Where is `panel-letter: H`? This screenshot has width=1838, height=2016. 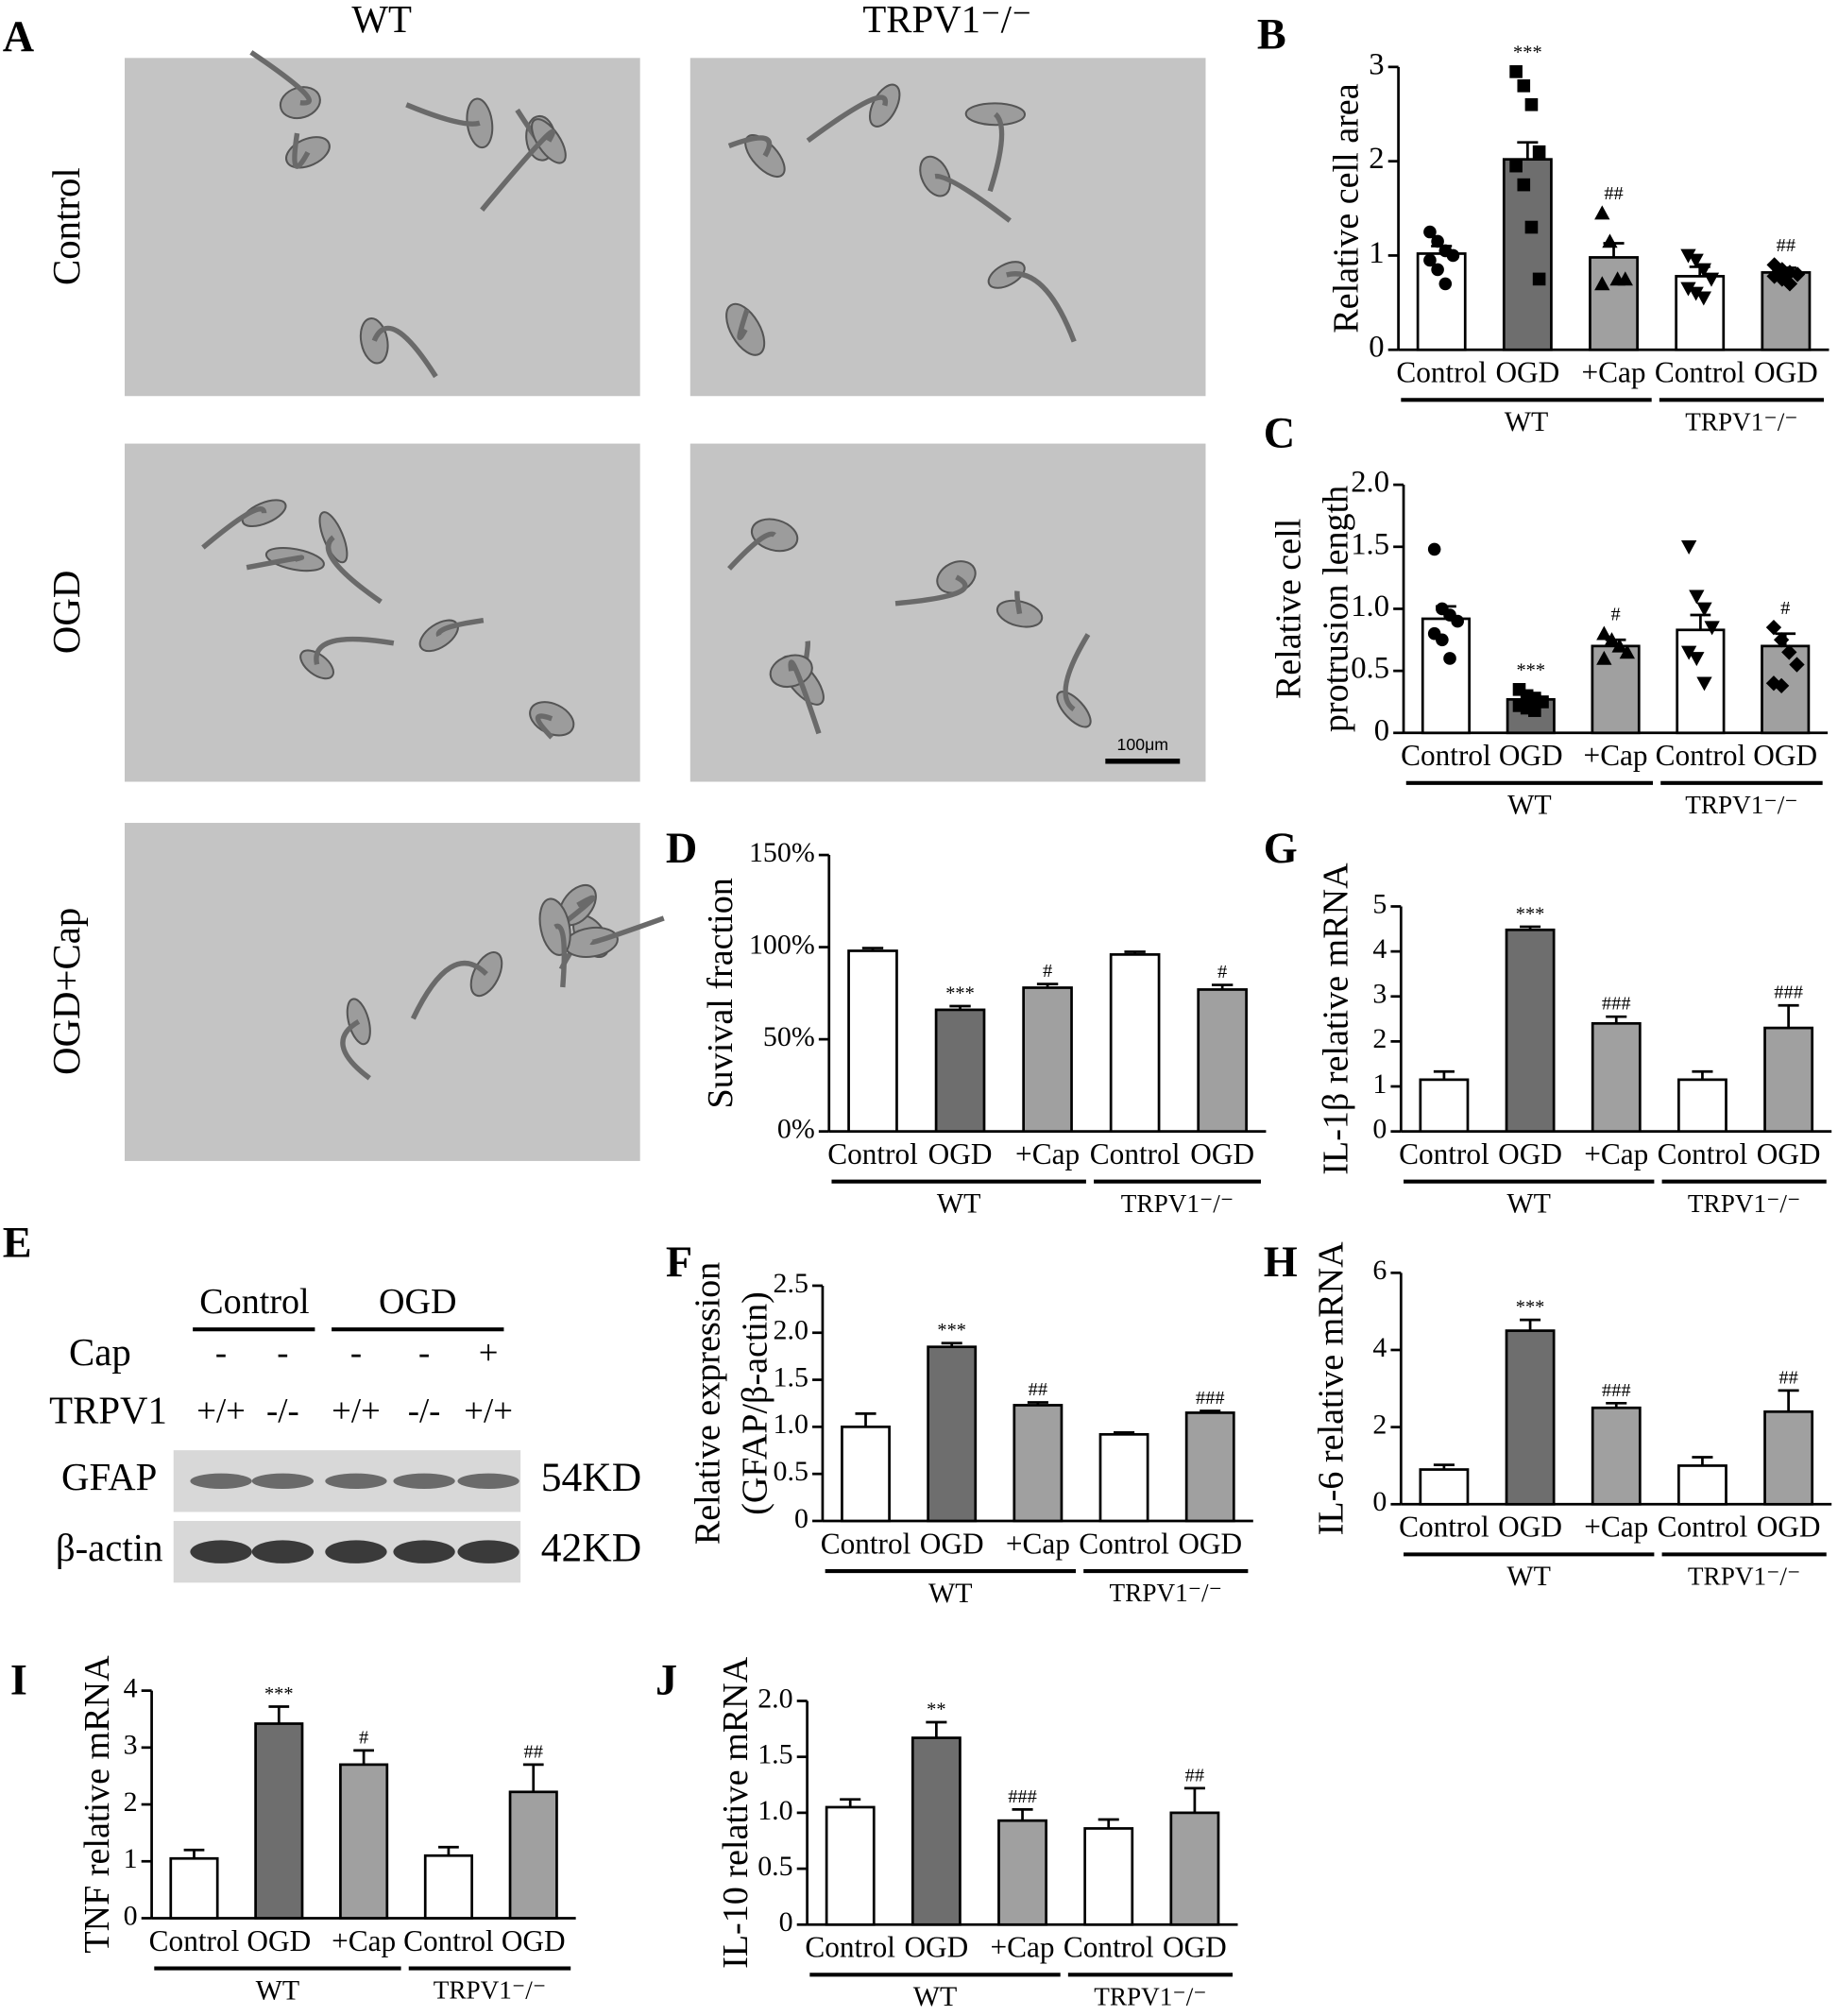 panel-letter: H is located at coordinates (1281, 1263).